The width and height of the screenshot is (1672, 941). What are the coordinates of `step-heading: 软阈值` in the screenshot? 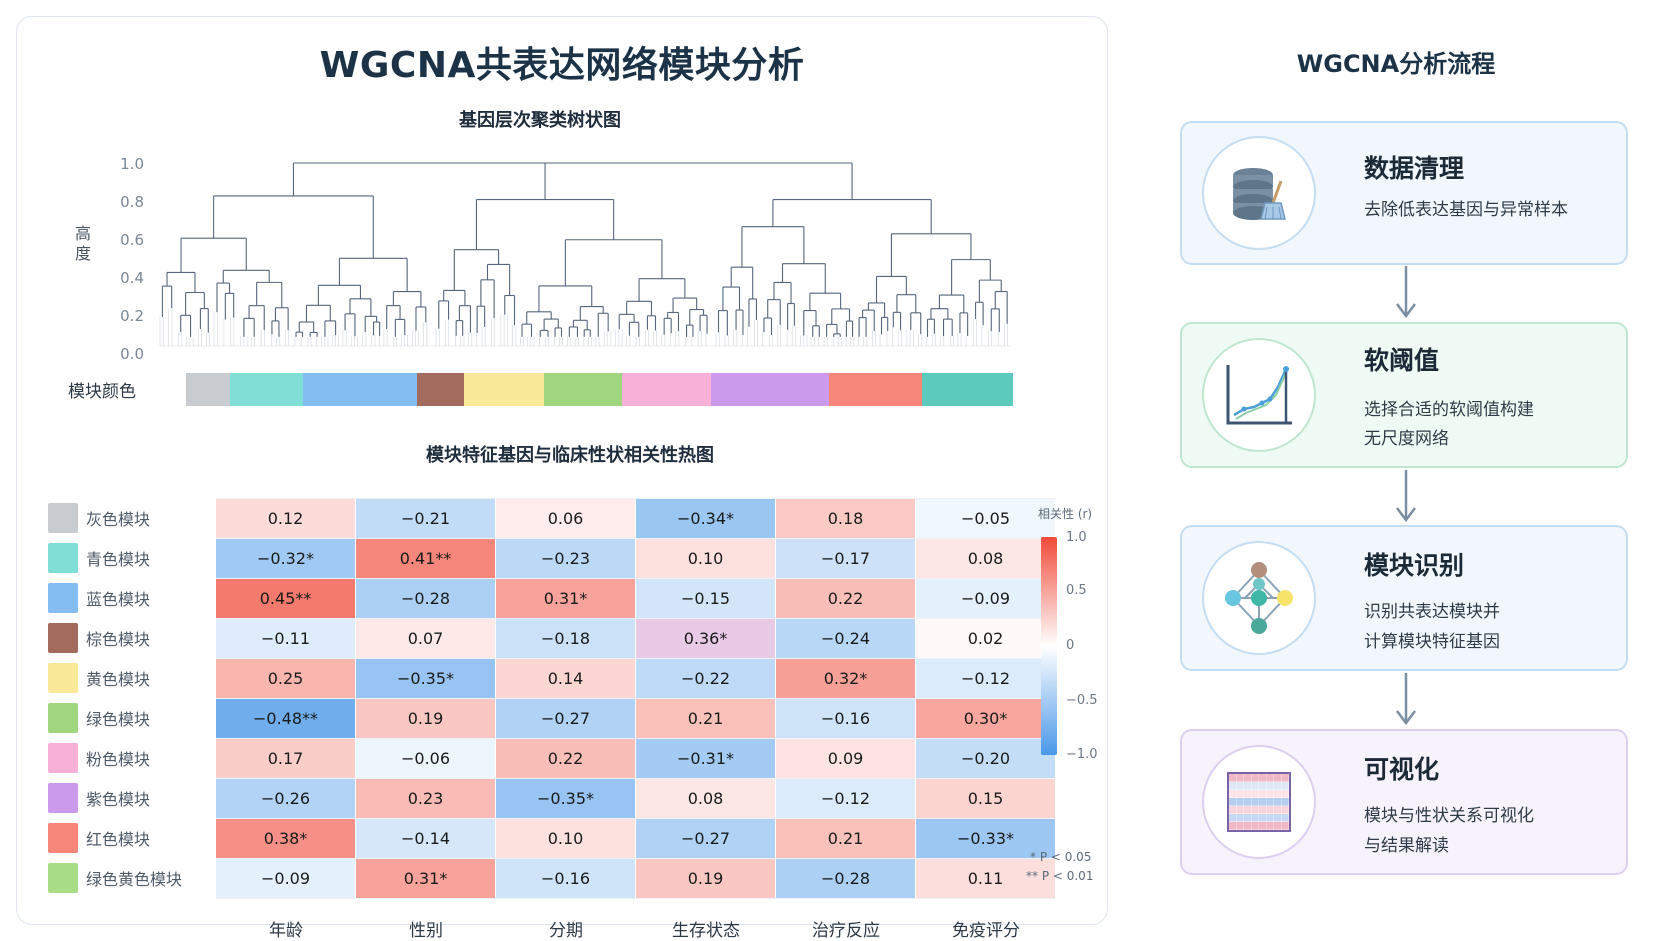 It's located at (1402, 360).